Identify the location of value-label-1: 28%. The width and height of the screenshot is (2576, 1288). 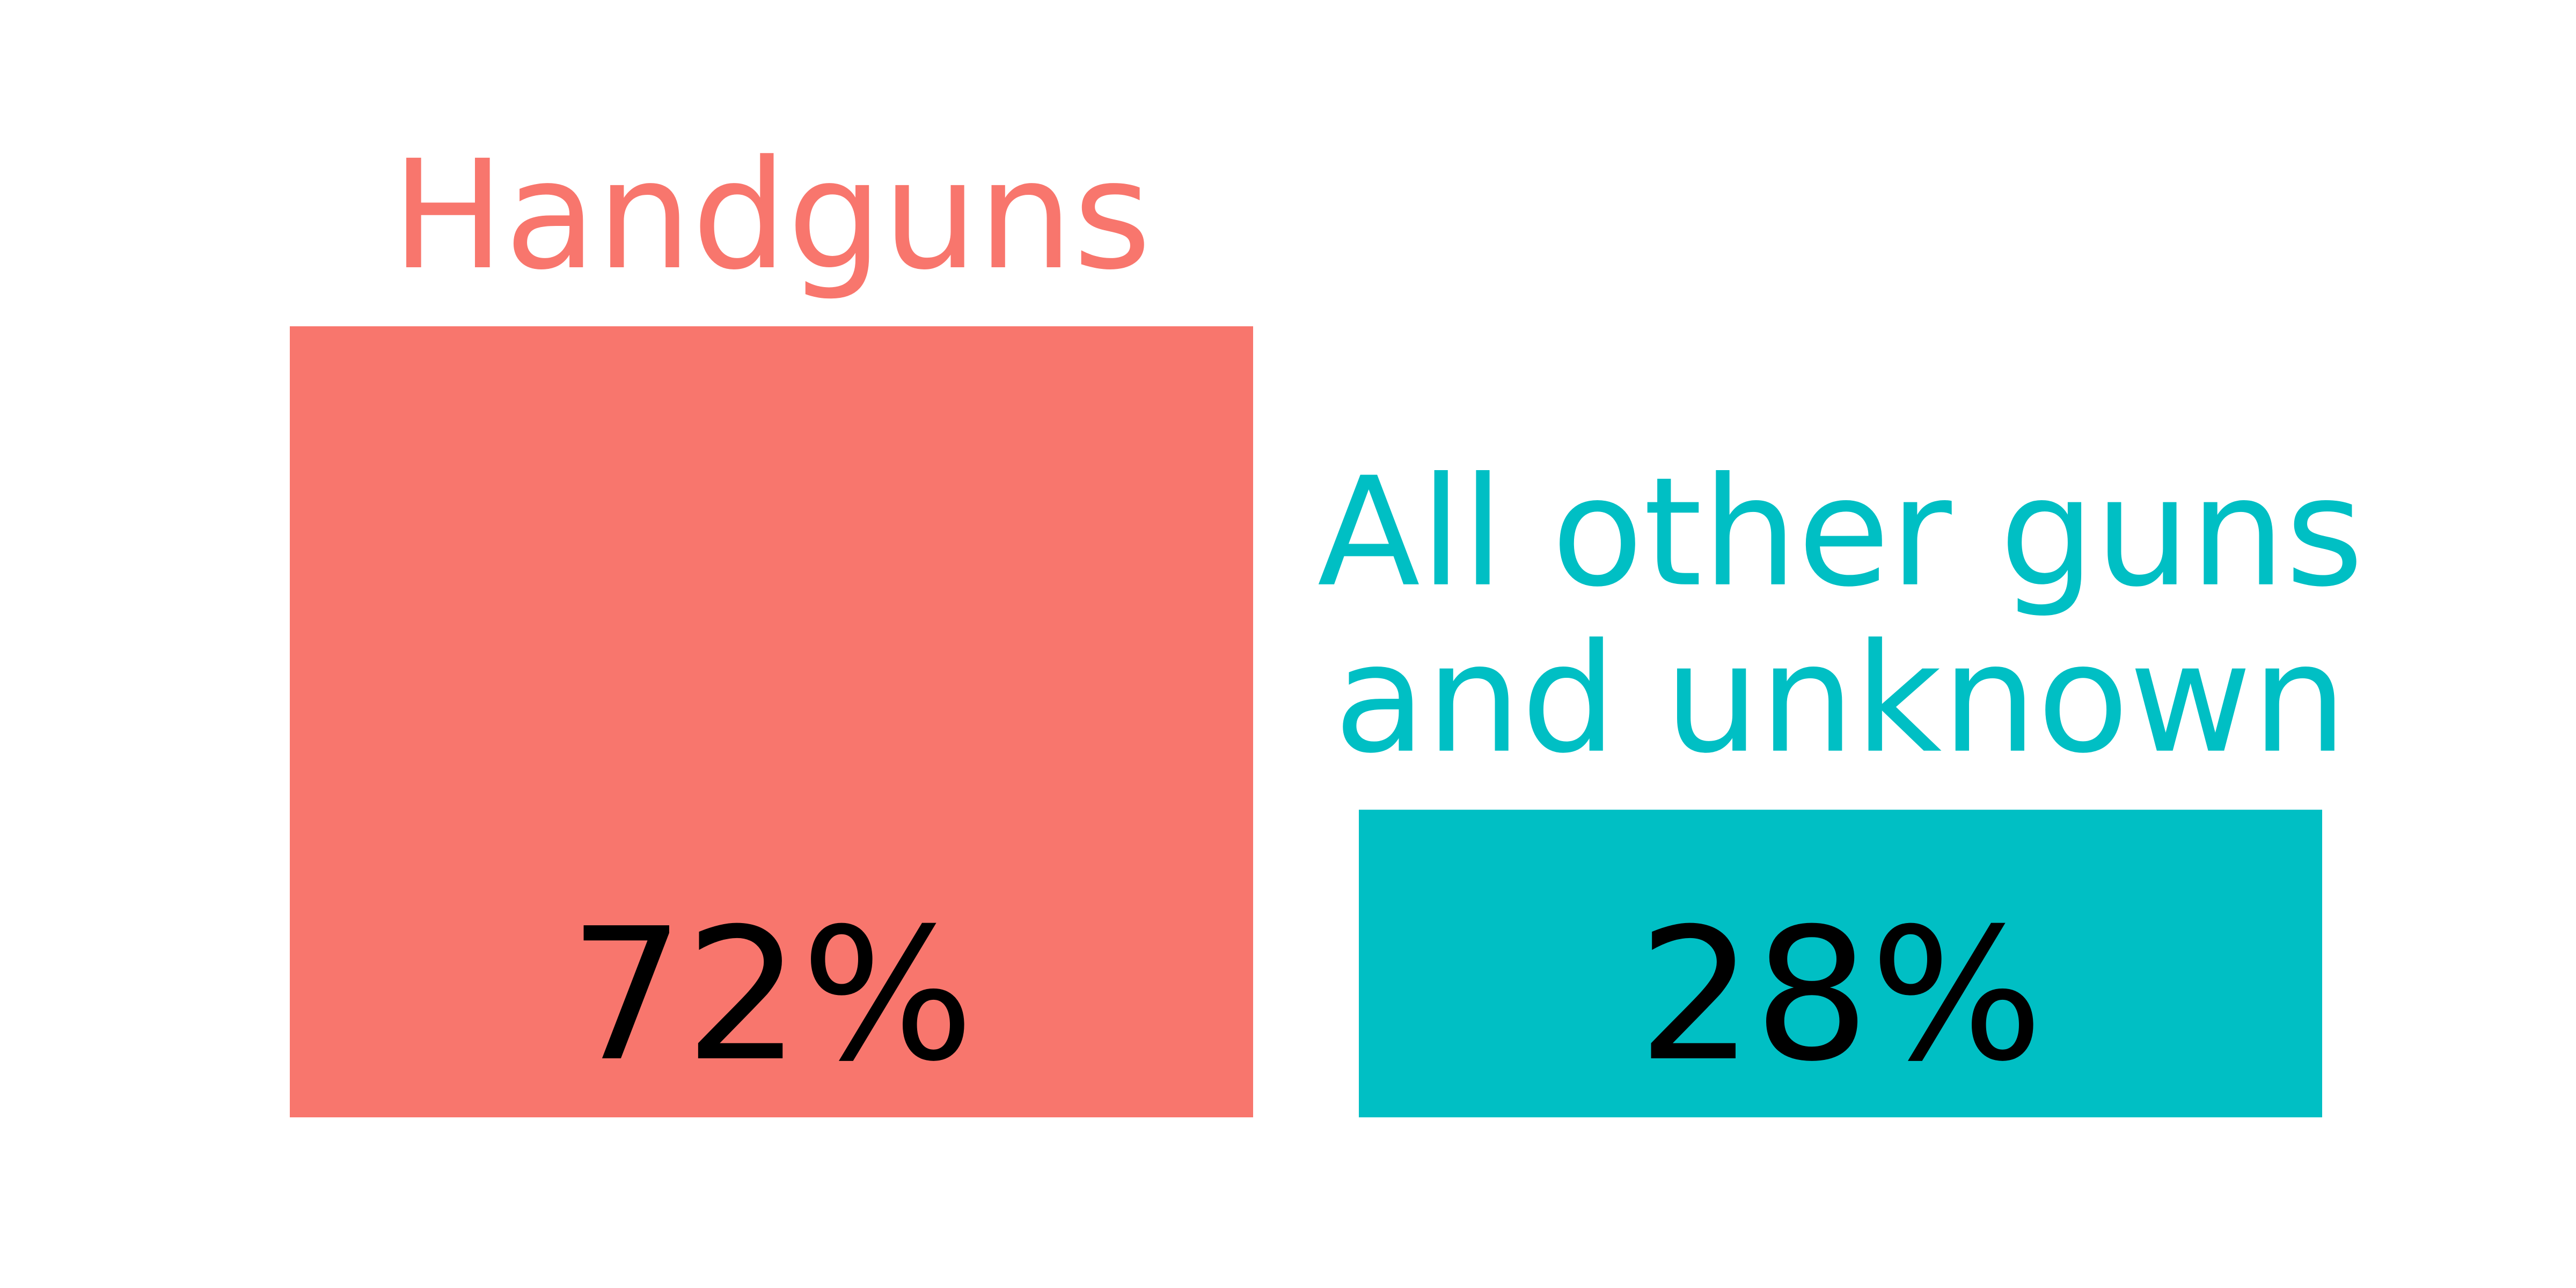
(1841, 995).